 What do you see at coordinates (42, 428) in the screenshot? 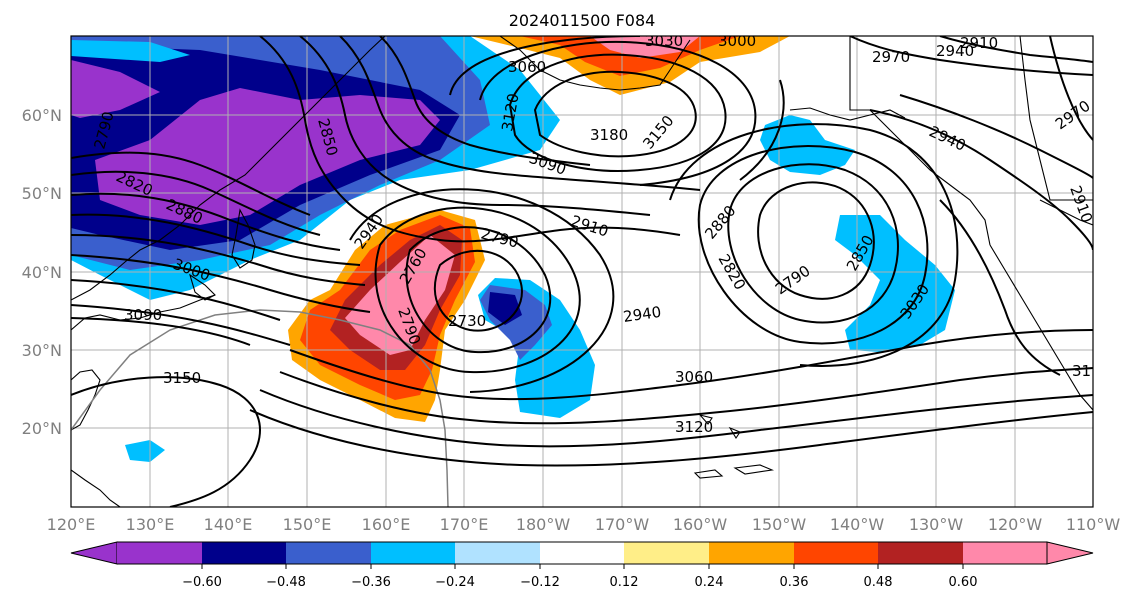
I see `lat-tick-label: 20°N` at bounding box center [42, 428].